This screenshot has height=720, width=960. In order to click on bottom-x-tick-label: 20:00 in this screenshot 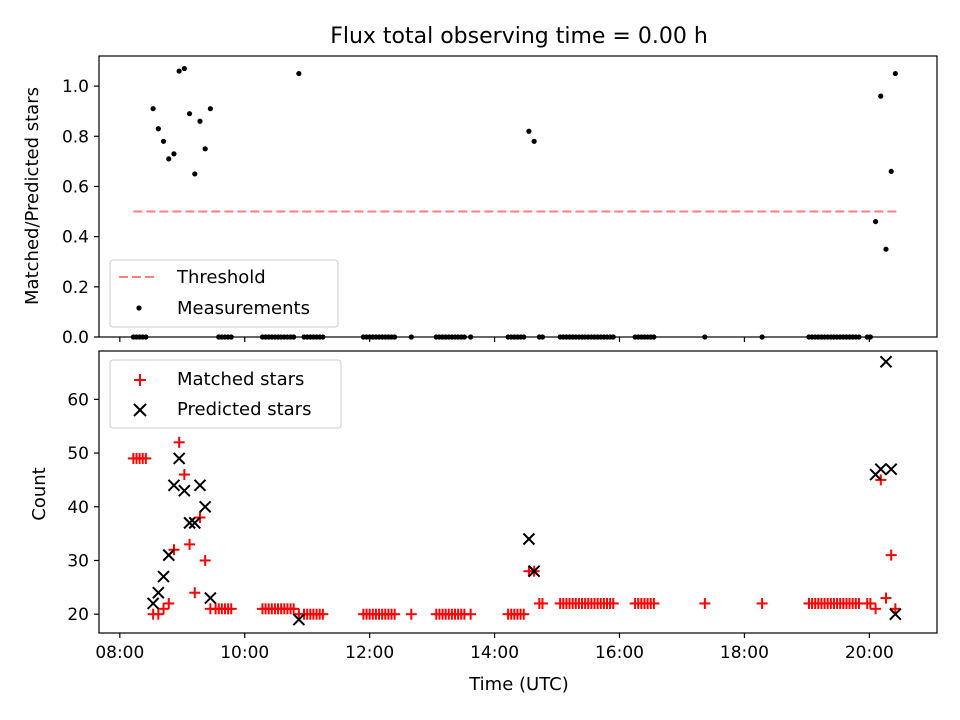, I will do `click(869, 653)`.